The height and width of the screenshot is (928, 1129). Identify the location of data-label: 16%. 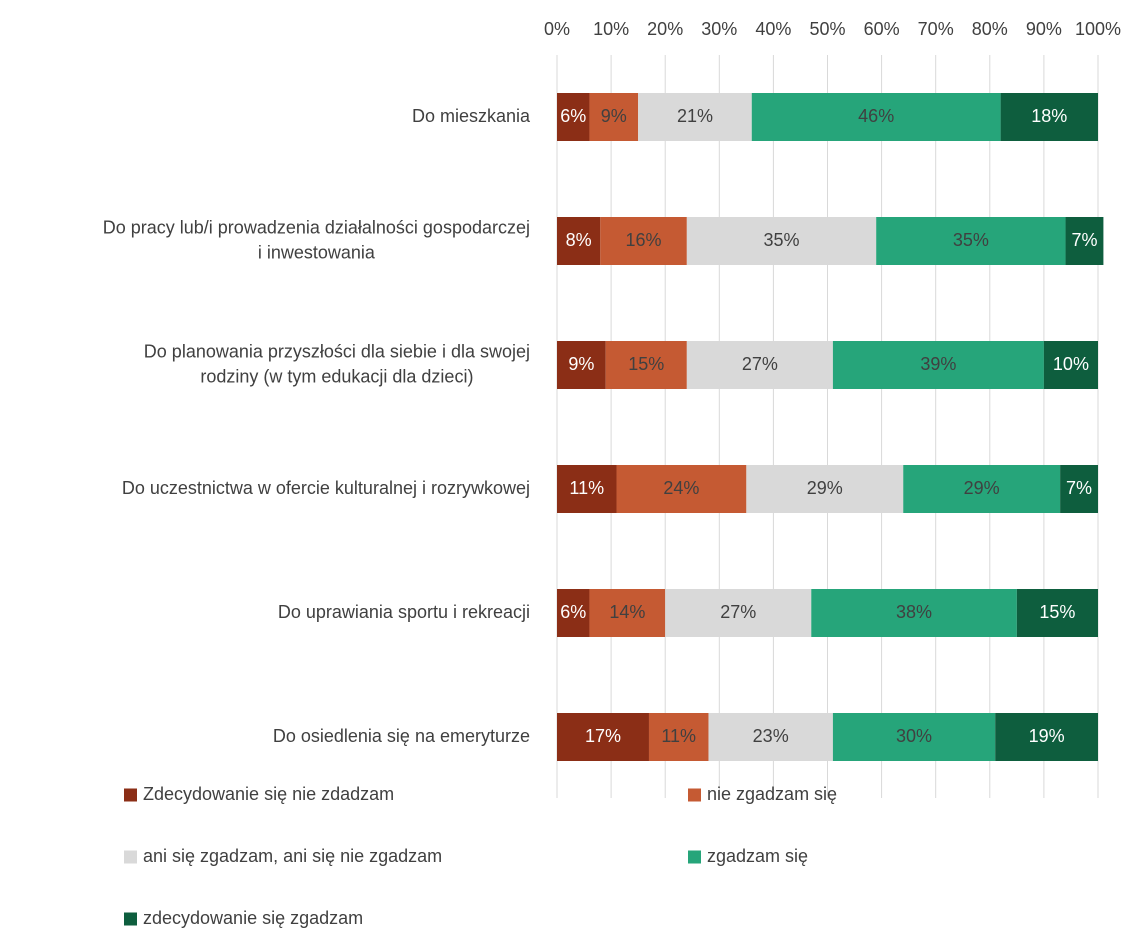
(644, 240).